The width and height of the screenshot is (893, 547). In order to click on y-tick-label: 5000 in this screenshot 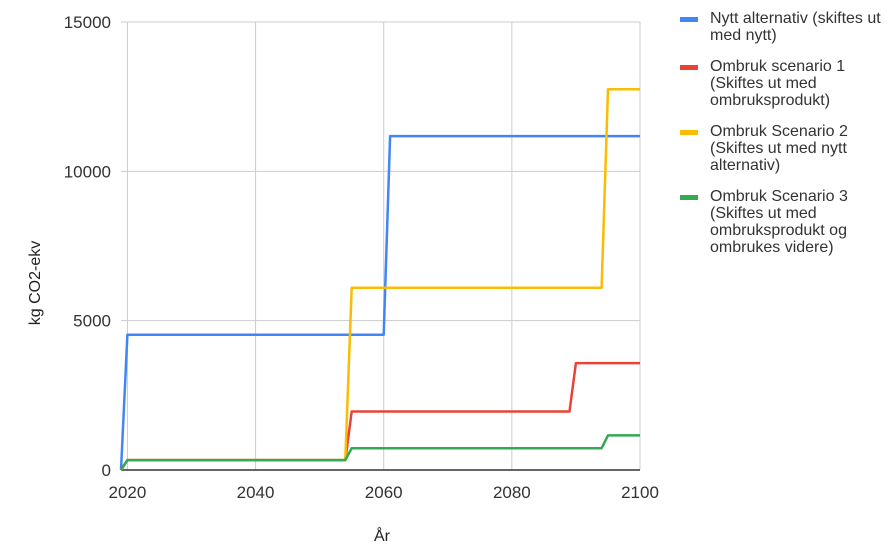, I will do `click(92, 321)`.